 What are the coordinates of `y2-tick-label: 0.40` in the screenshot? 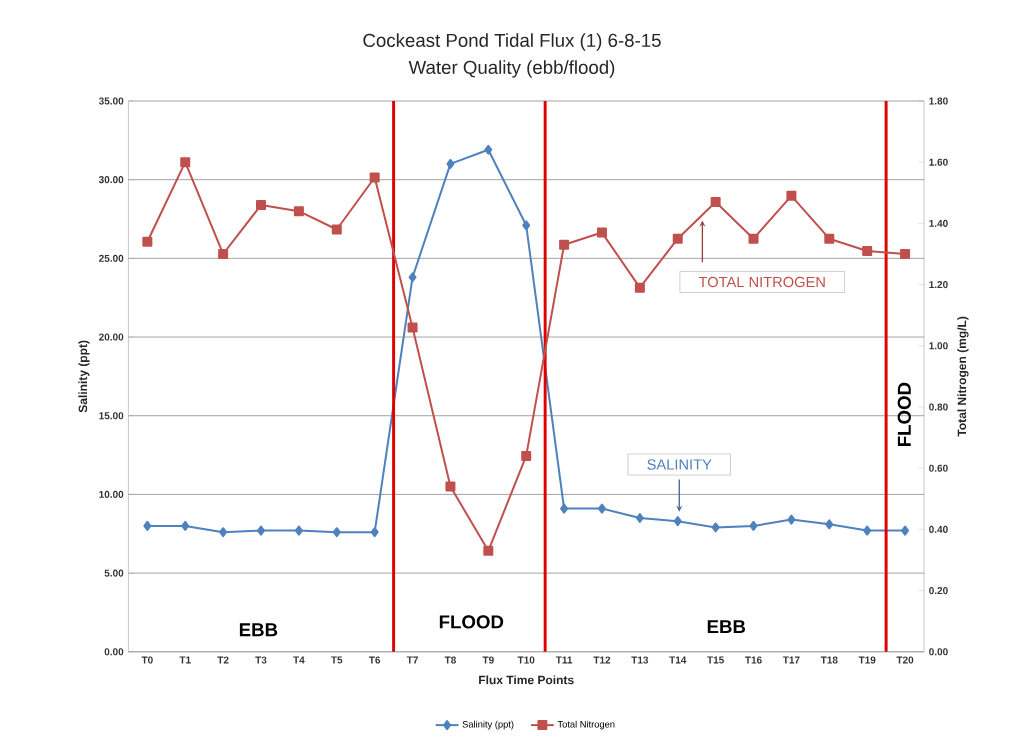 It's located at (938, 529).